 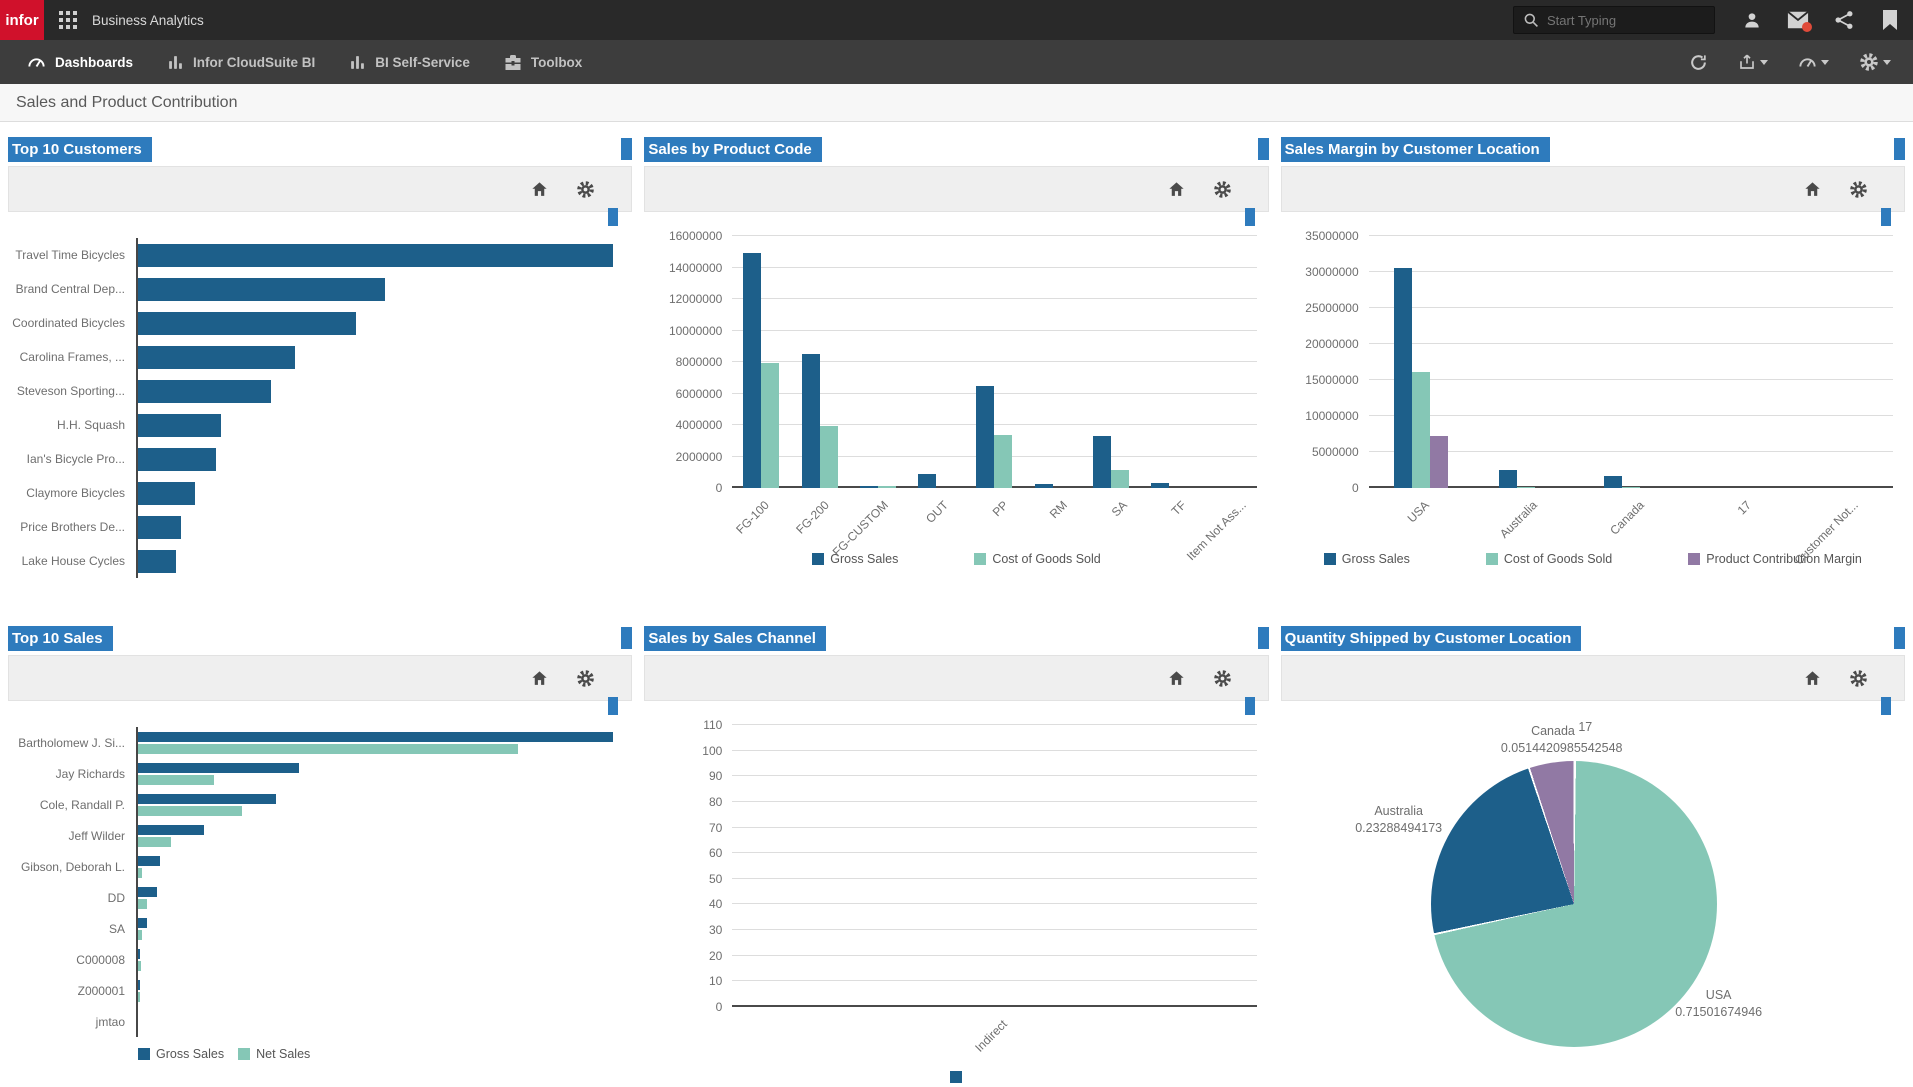 I want to click on pie-label-name: Canada 17, so click(x=1562, y=730).